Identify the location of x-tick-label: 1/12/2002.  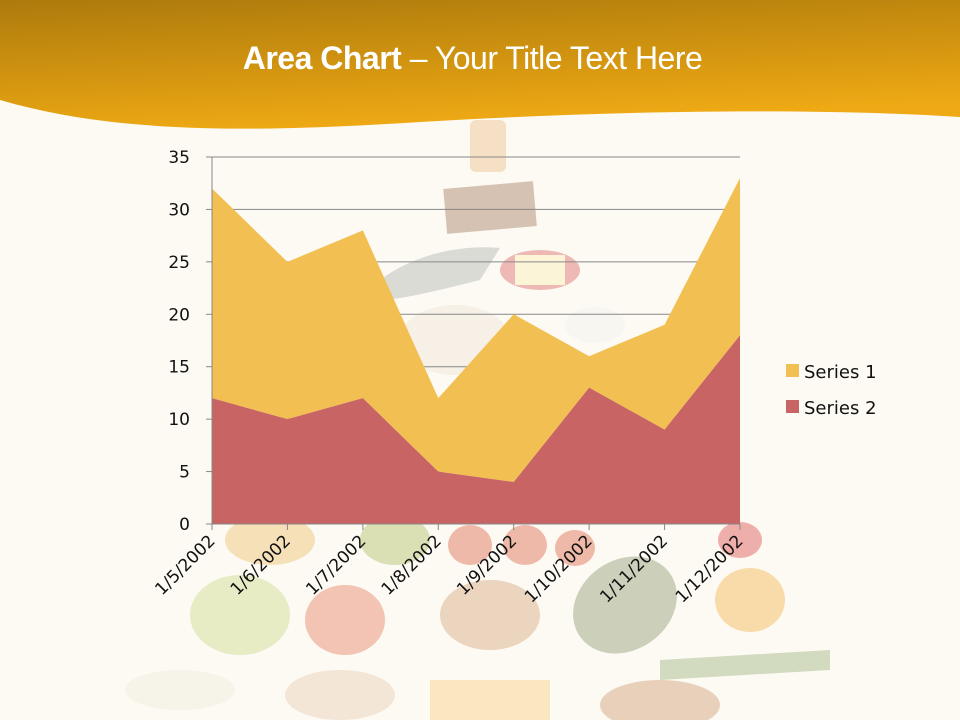
(710, 569).